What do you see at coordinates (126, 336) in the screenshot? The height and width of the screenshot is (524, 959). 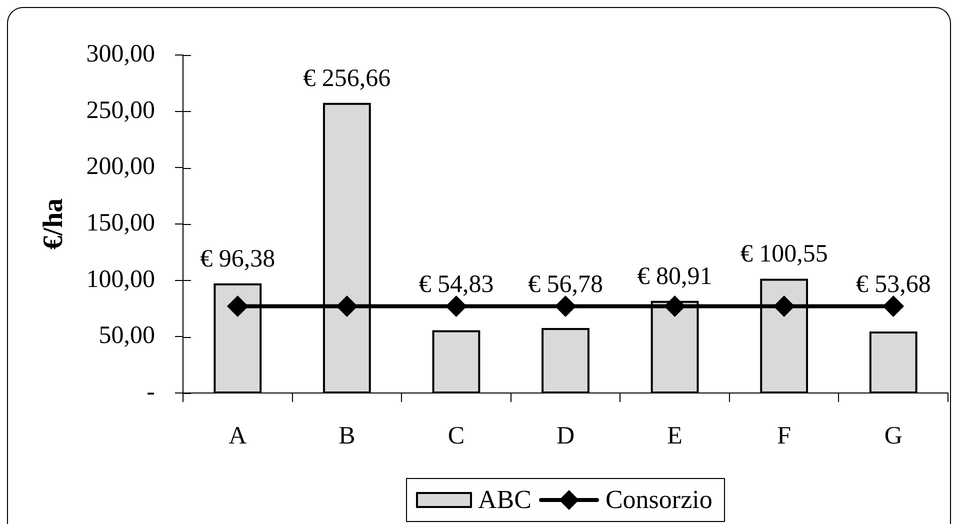 I see `y-tick-label: 50,00` at bounding box center [126, 336].